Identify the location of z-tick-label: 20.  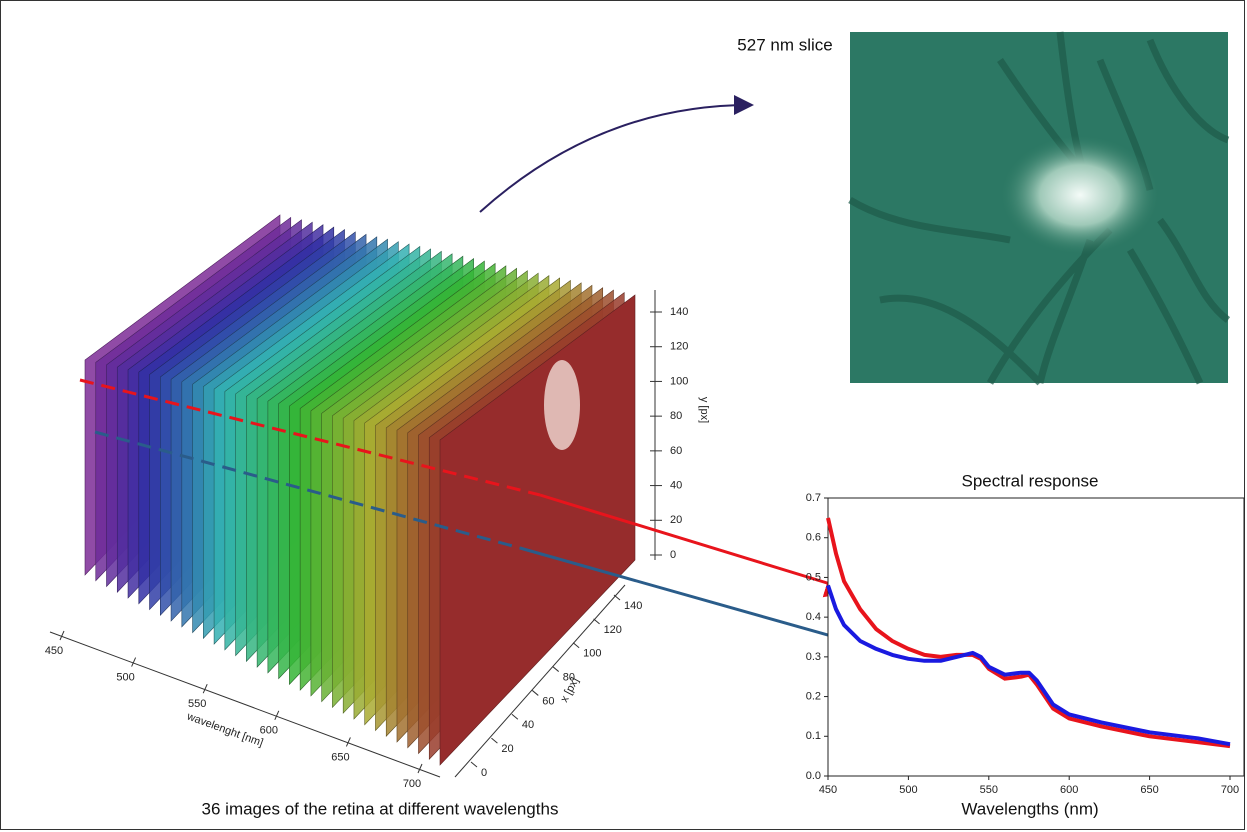
(676, 520).